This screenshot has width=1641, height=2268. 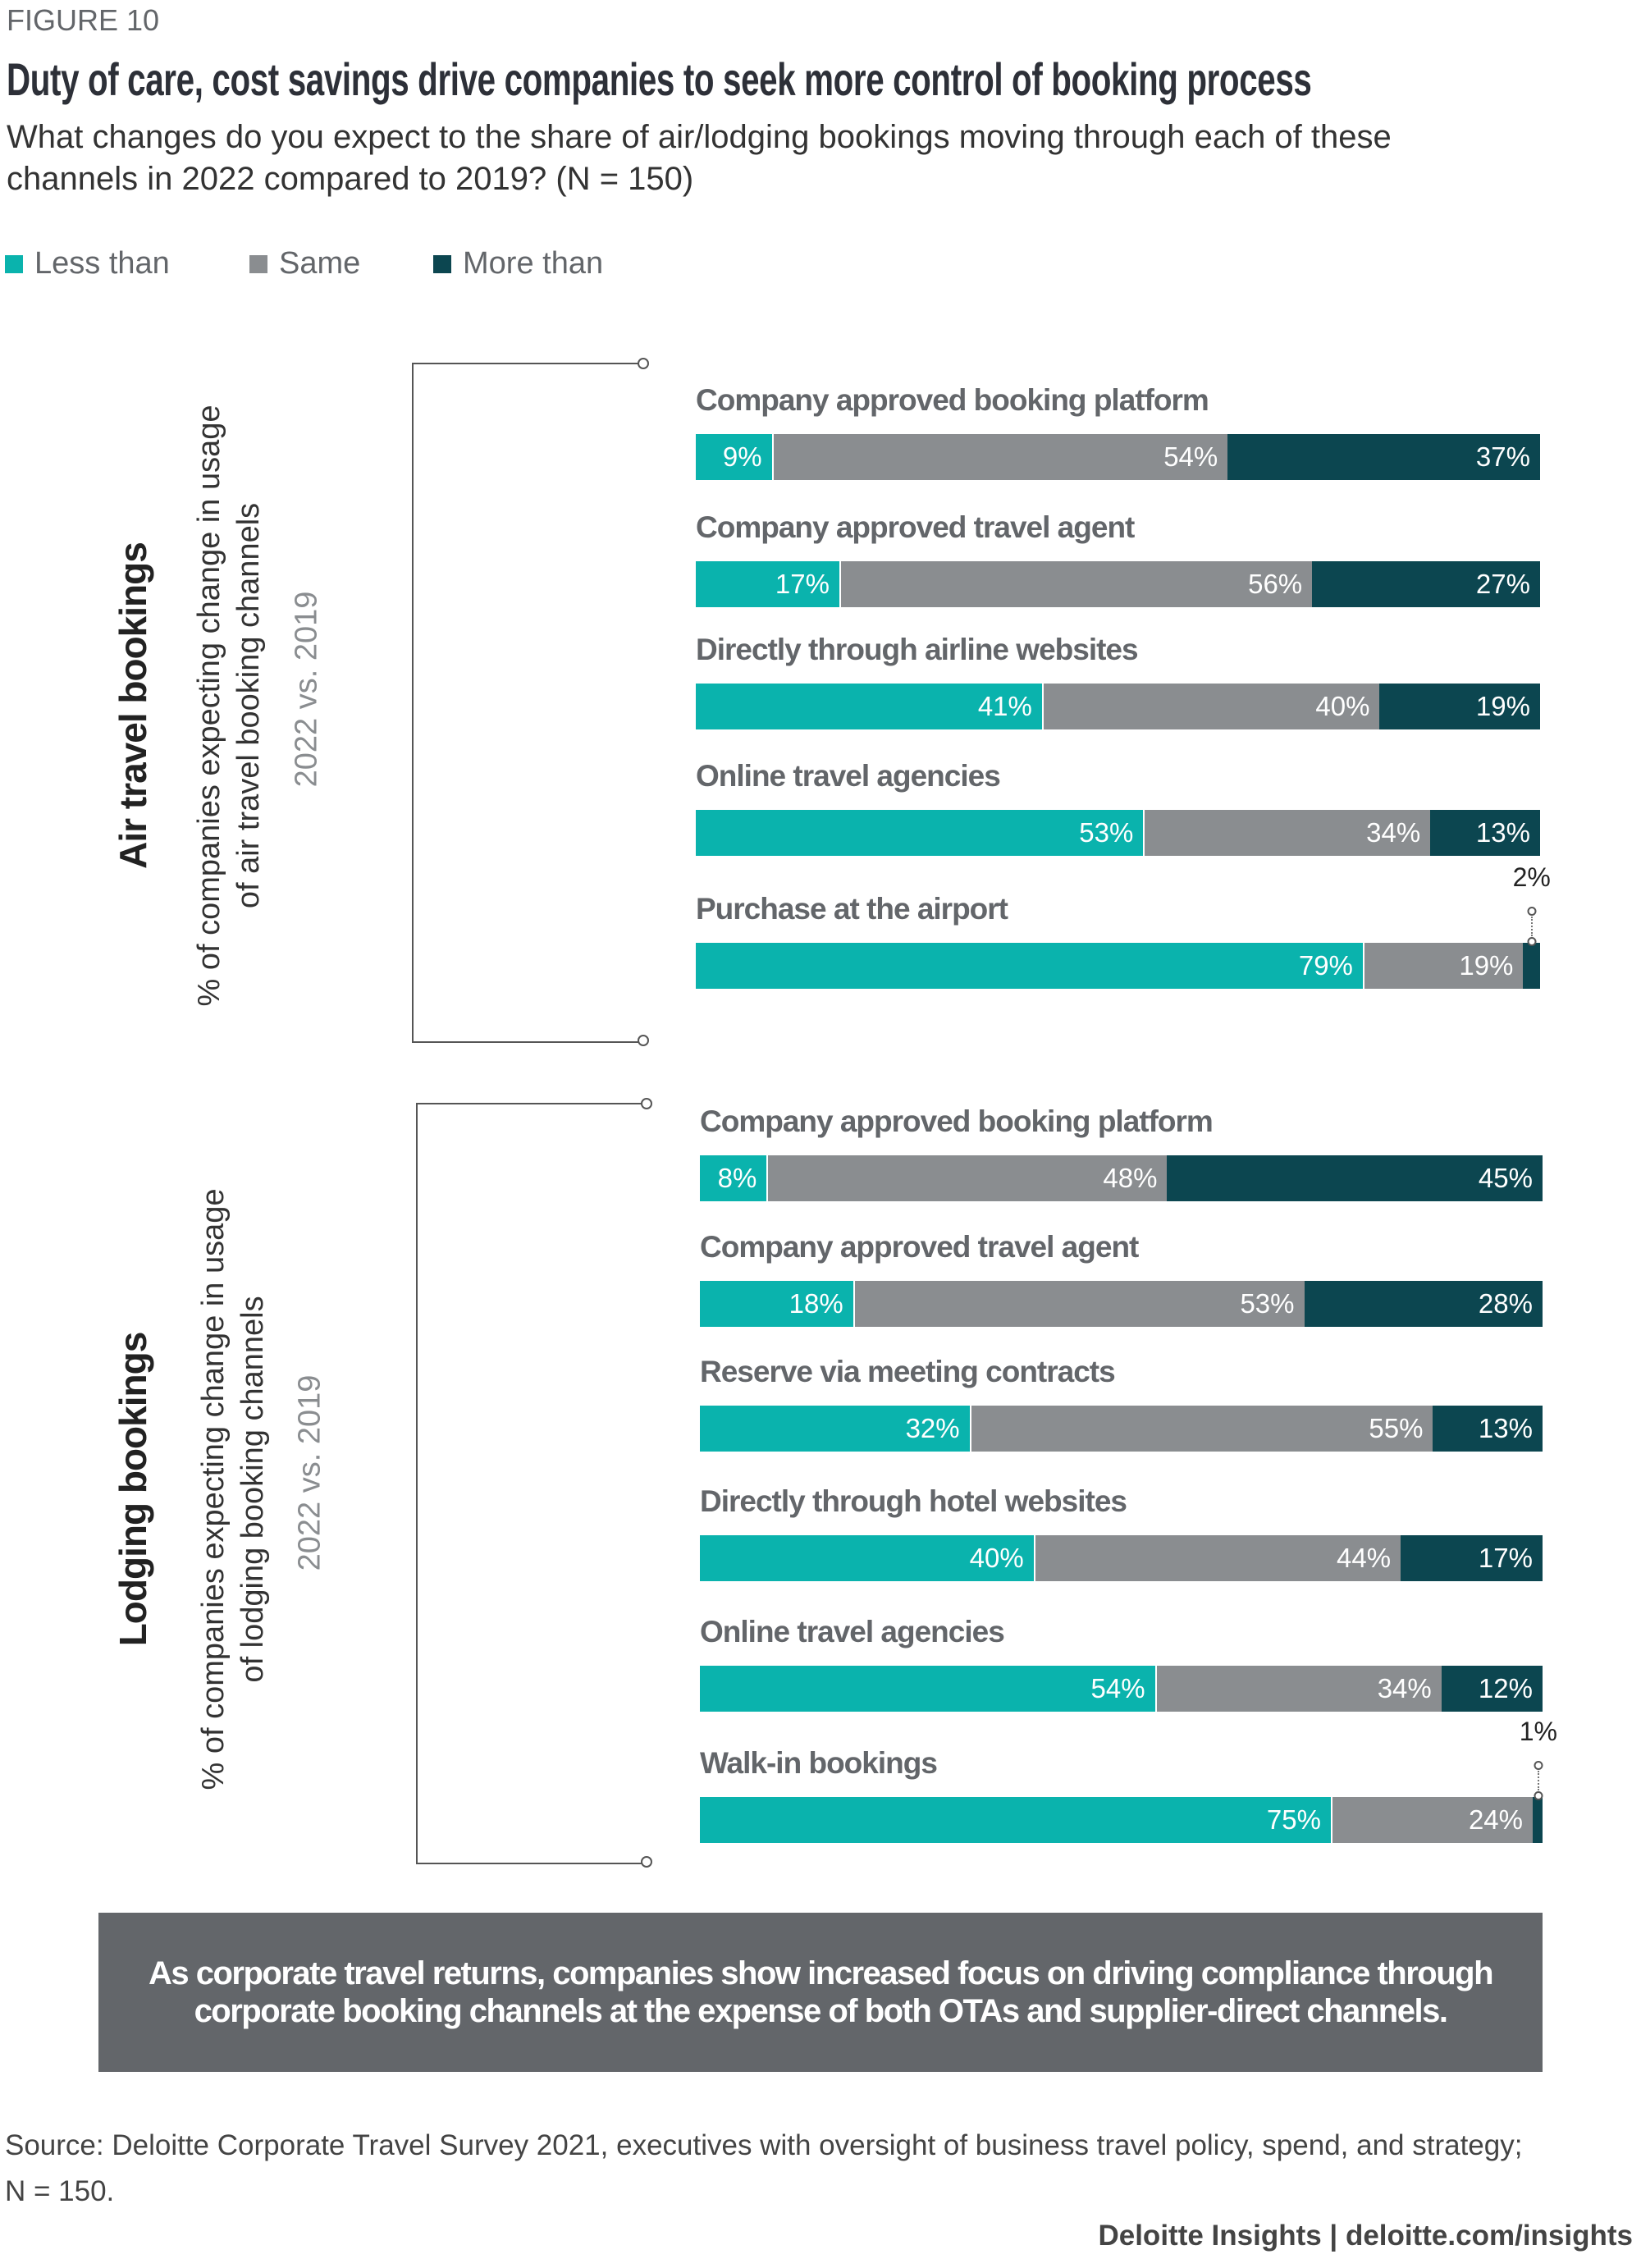 I want to click on data-label: 75%, so click(x=1293, y=1819).